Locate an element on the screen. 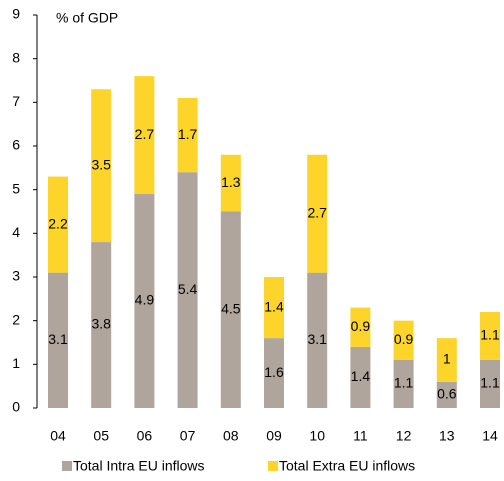 The height and width of the screenshot is (481, 504). y-tick-label: 9 is located at coordinates (16, 14).